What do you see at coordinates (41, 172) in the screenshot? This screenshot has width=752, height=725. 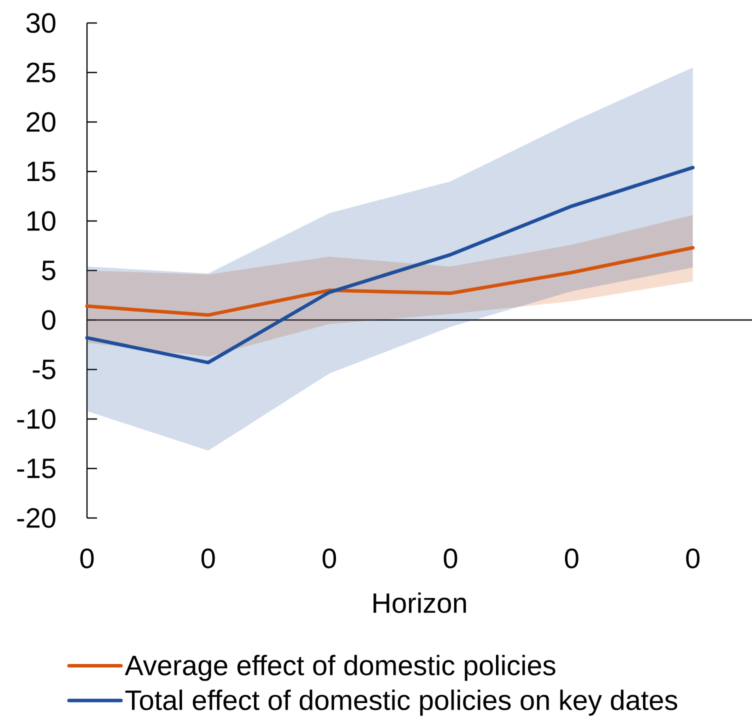 I see `y-tick-label: 15` at bounding box center [41, 172].